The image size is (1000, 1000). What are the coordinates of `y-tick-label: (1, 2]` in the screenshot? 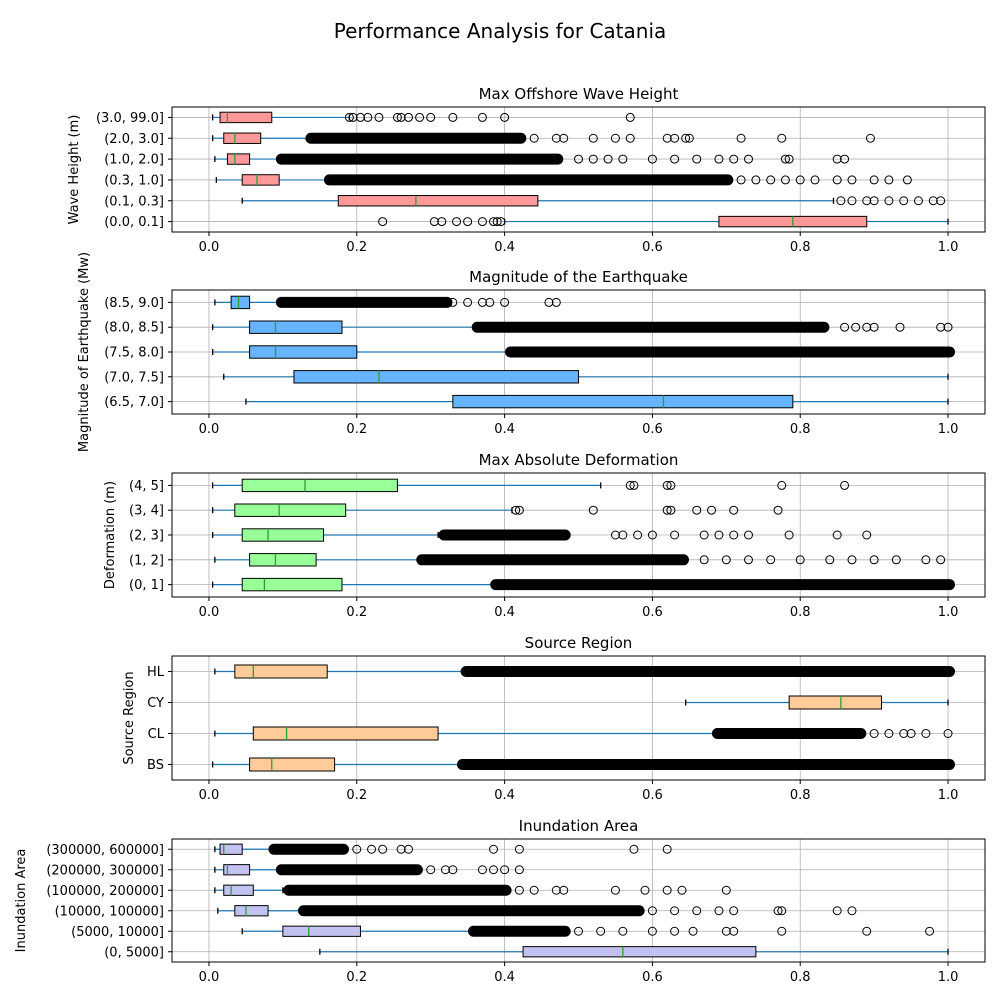 It's located at (146, 560).